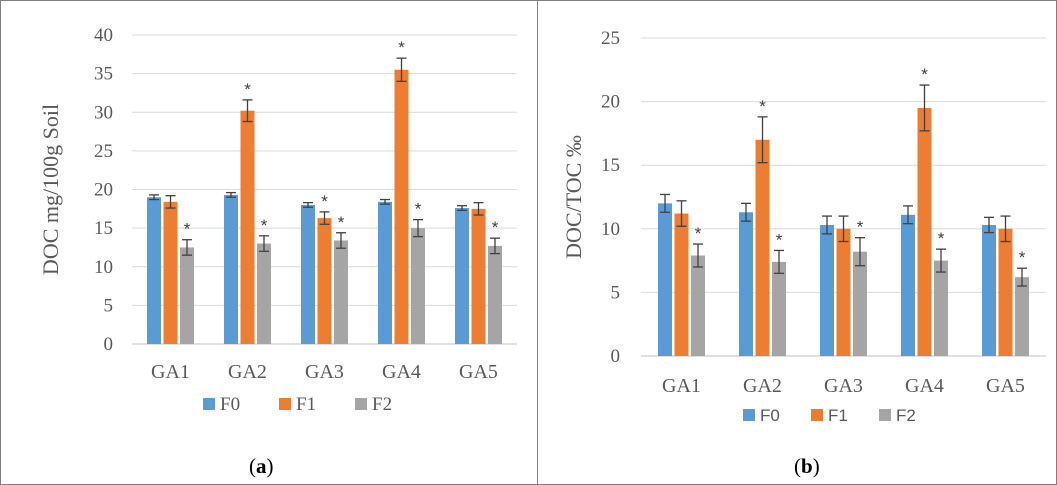 Image resolution: width=1057 pixels, height=485 pixels. What do you see at coordinates (103, 112) in the screenshot?
I see `chart-a-y-tick-label: 30` at bounding box center [103, 112].